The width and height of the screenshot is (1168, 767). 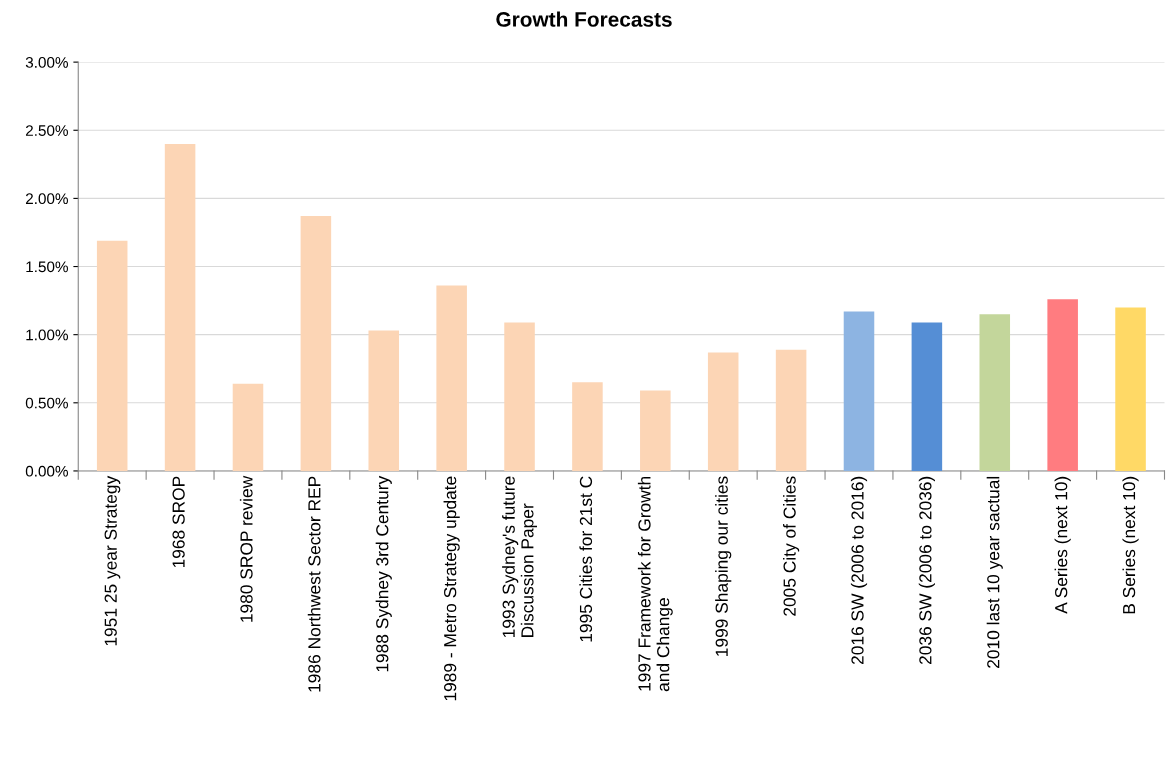 What do you see at coordinates (1130, 545) in the screenshot?
I see `x-tick-label: B Series (next 10)` at bounding box center [1130, 545].